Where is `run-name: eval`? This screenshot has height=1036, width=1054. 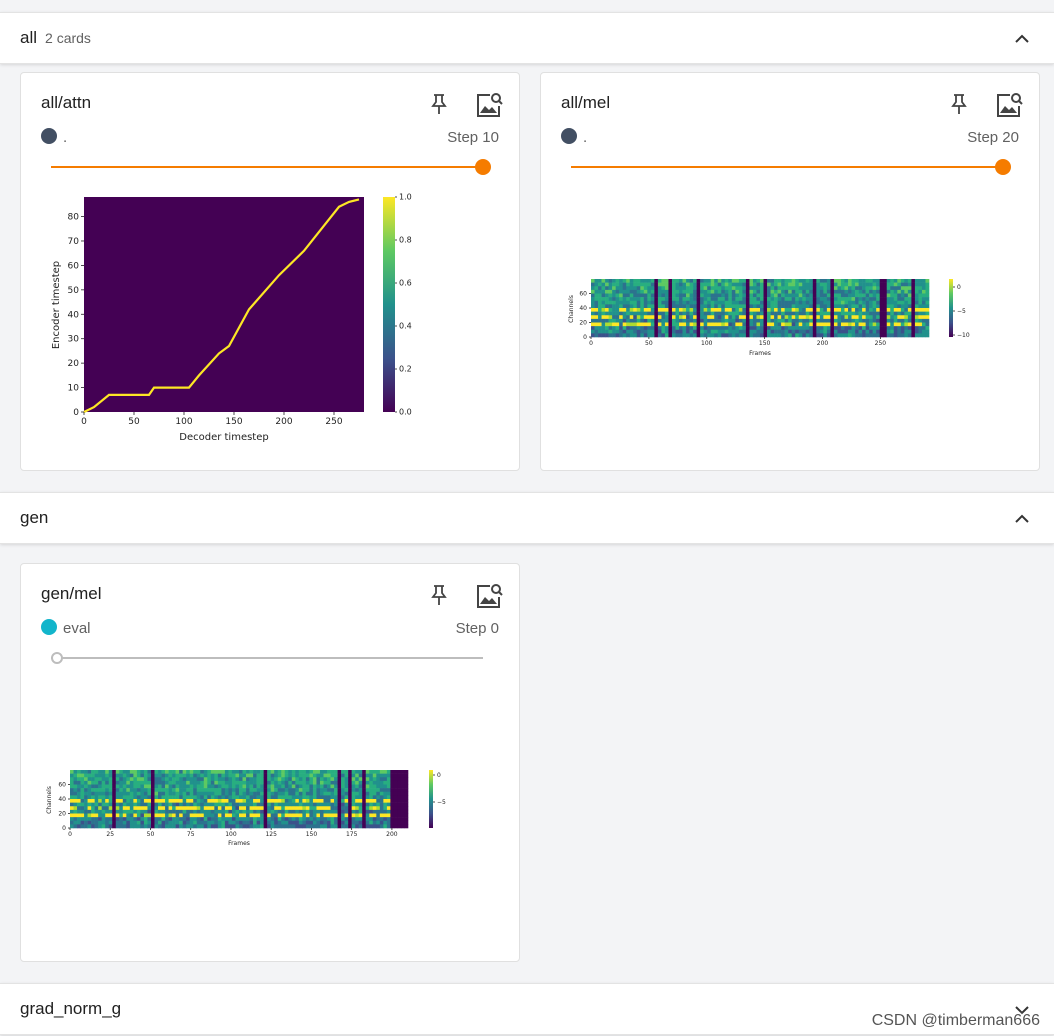
run-name: eval is located at coordinates (77, 628).